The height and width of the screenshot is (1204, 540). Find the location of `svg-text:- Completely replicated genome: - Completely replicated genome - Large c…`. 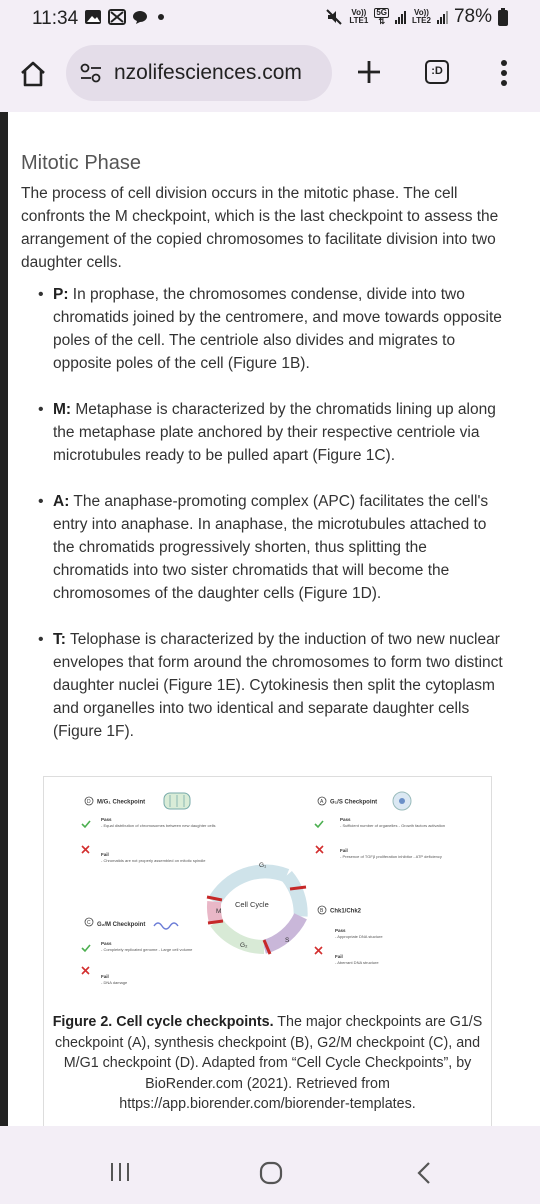

svg-text:- Completely replicated genome: - Completely replicated genome - Large c… is located at coordinates (147, 949).